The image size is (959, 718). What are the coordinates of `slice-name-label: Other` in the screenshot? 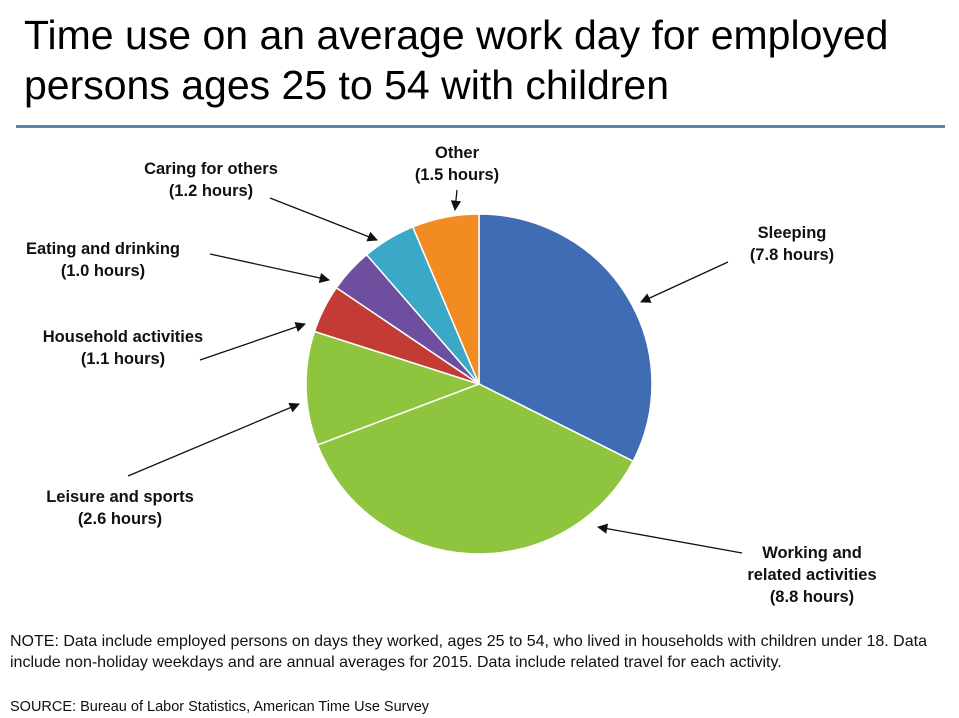 It's located at (457, 153).